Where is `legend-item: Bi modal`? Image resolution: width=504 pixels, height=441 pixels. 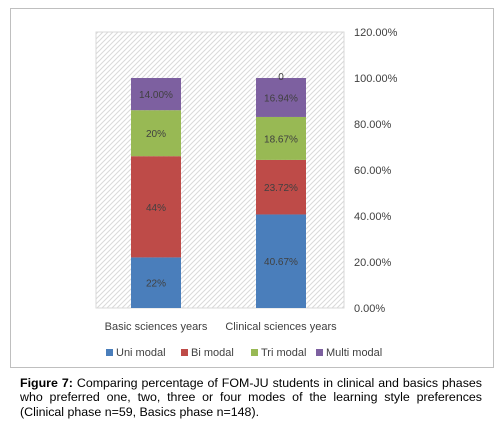 legend-item: Bi modal is located at coordinates (207, 353).